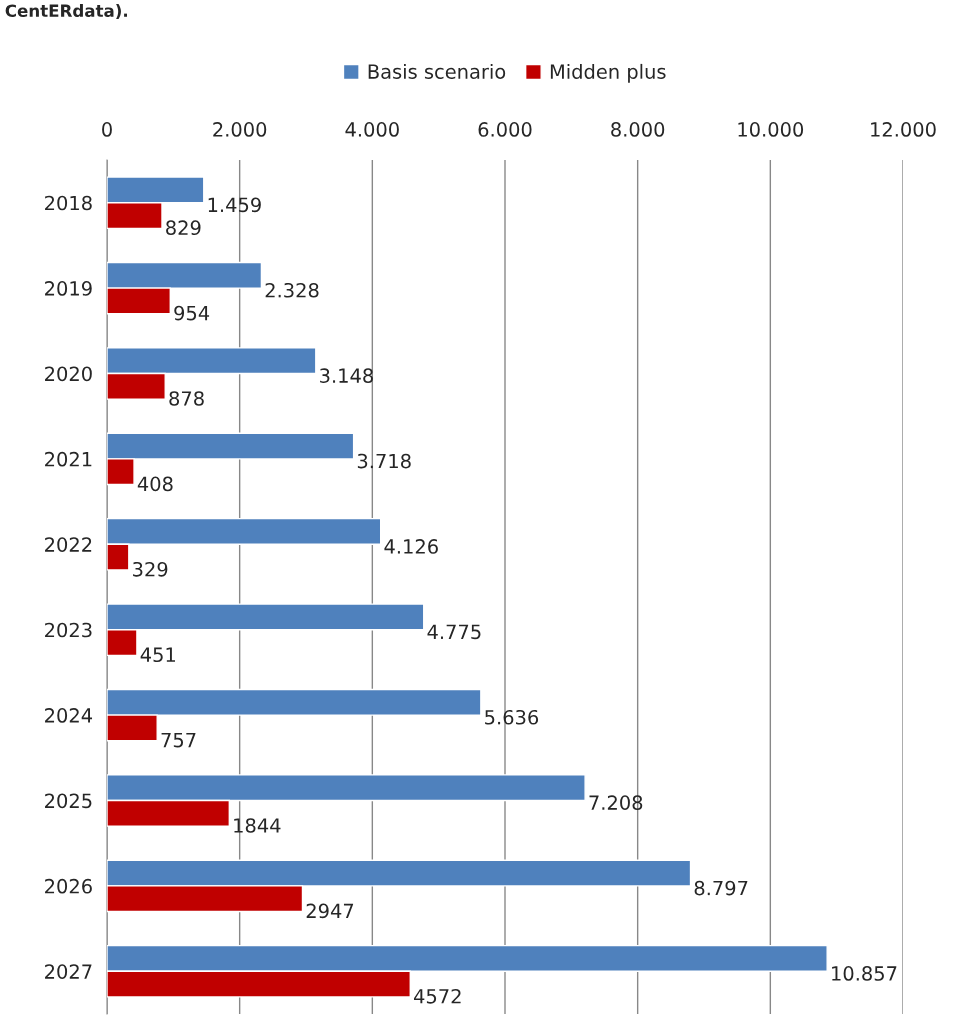 The height and width of the screenshot is (1026, 959). What do you see at coordinates (505, 129) in the screenshot?
I see `x-tick-label: 6.000` at bounding box center [505, 129].